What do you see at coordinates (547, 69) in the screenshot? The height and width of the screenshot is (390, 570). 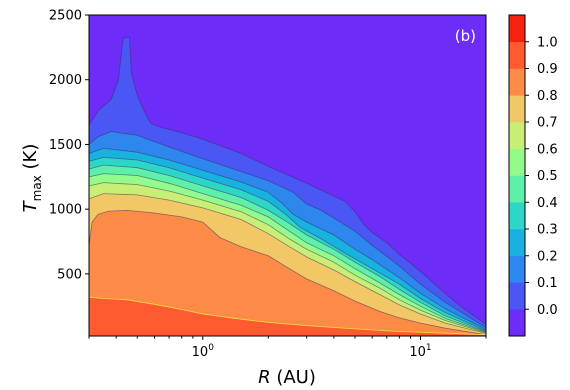 I see `colorbar-tick-label: 0.9` at bounding box center [547, 69].